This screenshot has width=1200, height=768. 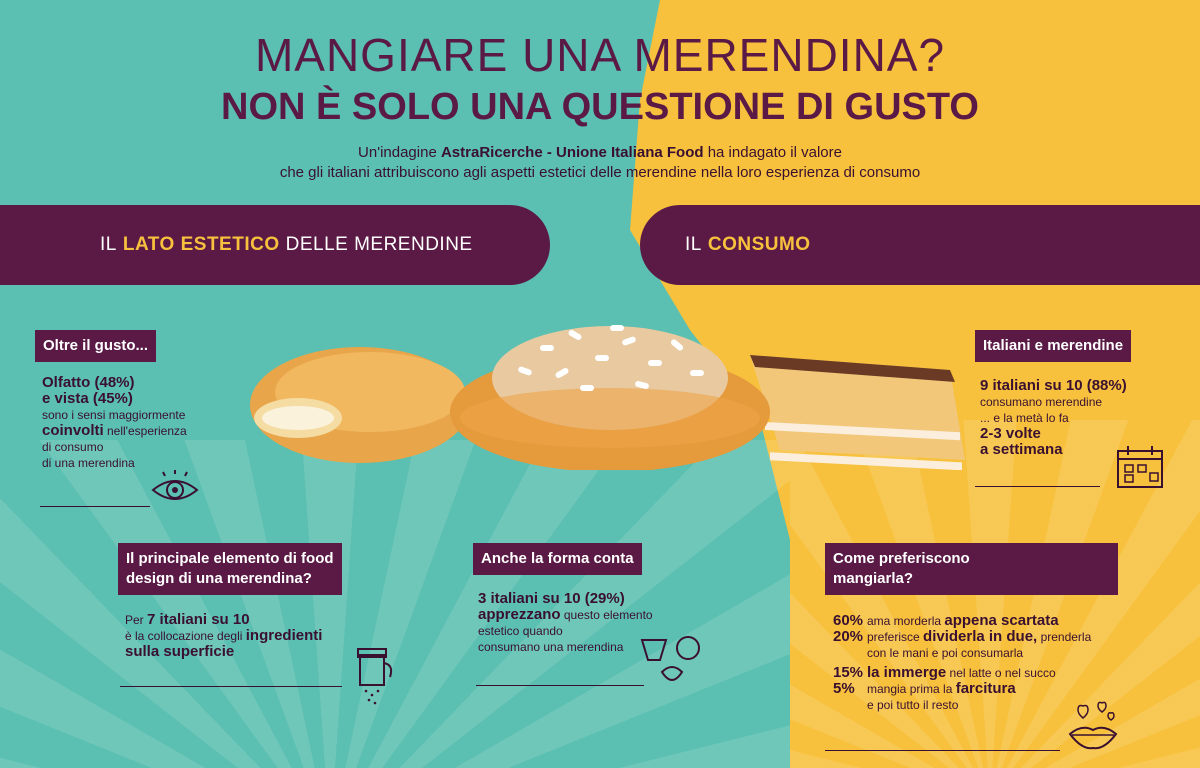 What do you see at coordinates (600, 107) in the screenshot?
I see `page-subtitle: NON È SOLO UNA QUESTIONE DI GUSTO` at bounding box center [600, 107].